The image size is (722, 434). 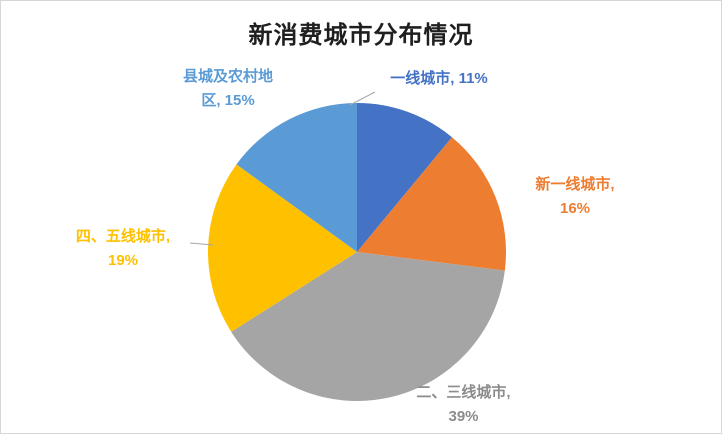 What do you see at coordinates (228, 100) in the screenshot?
I see `label-county-line2: 区, 15%` at bounding box center [228, 100].